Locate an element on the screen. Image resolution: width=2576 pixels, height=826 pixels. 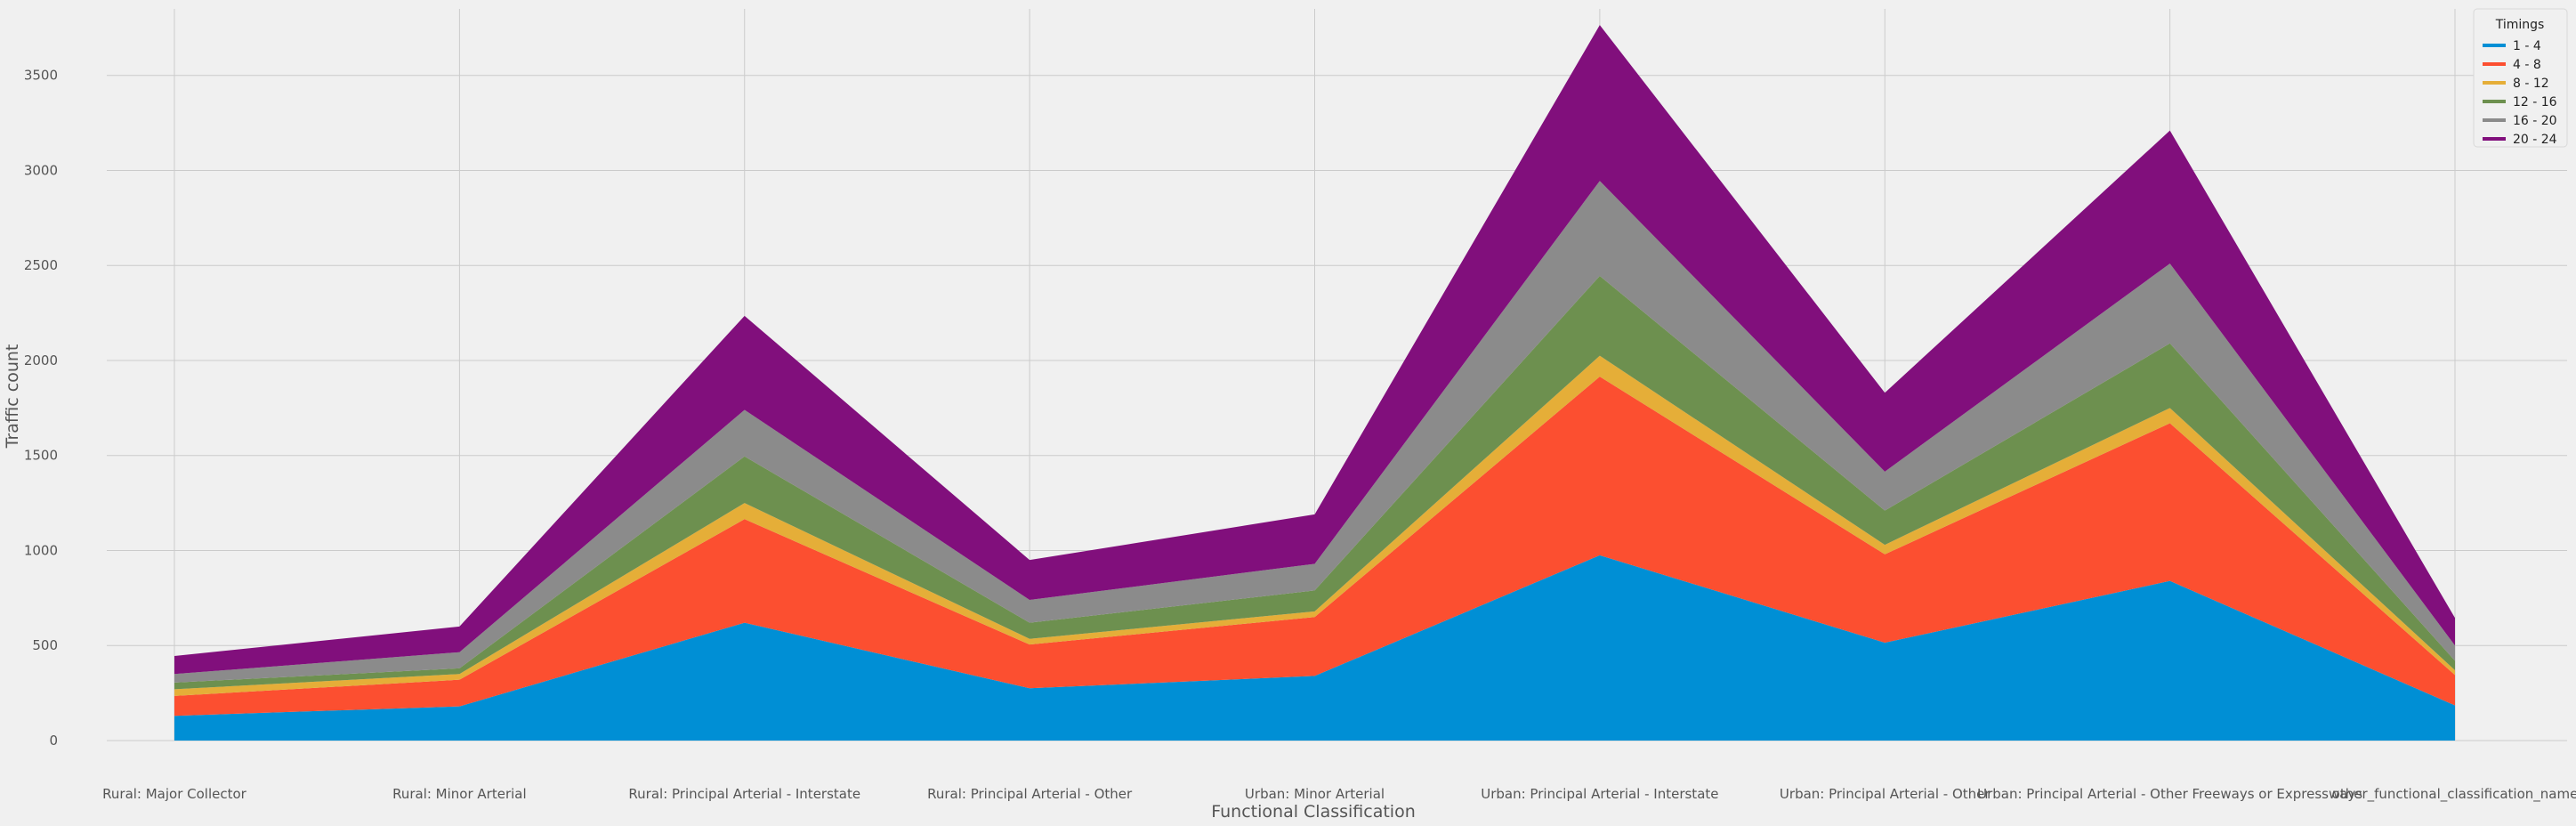
y-tick-label: 3500 is located at coordinates (41, 76).